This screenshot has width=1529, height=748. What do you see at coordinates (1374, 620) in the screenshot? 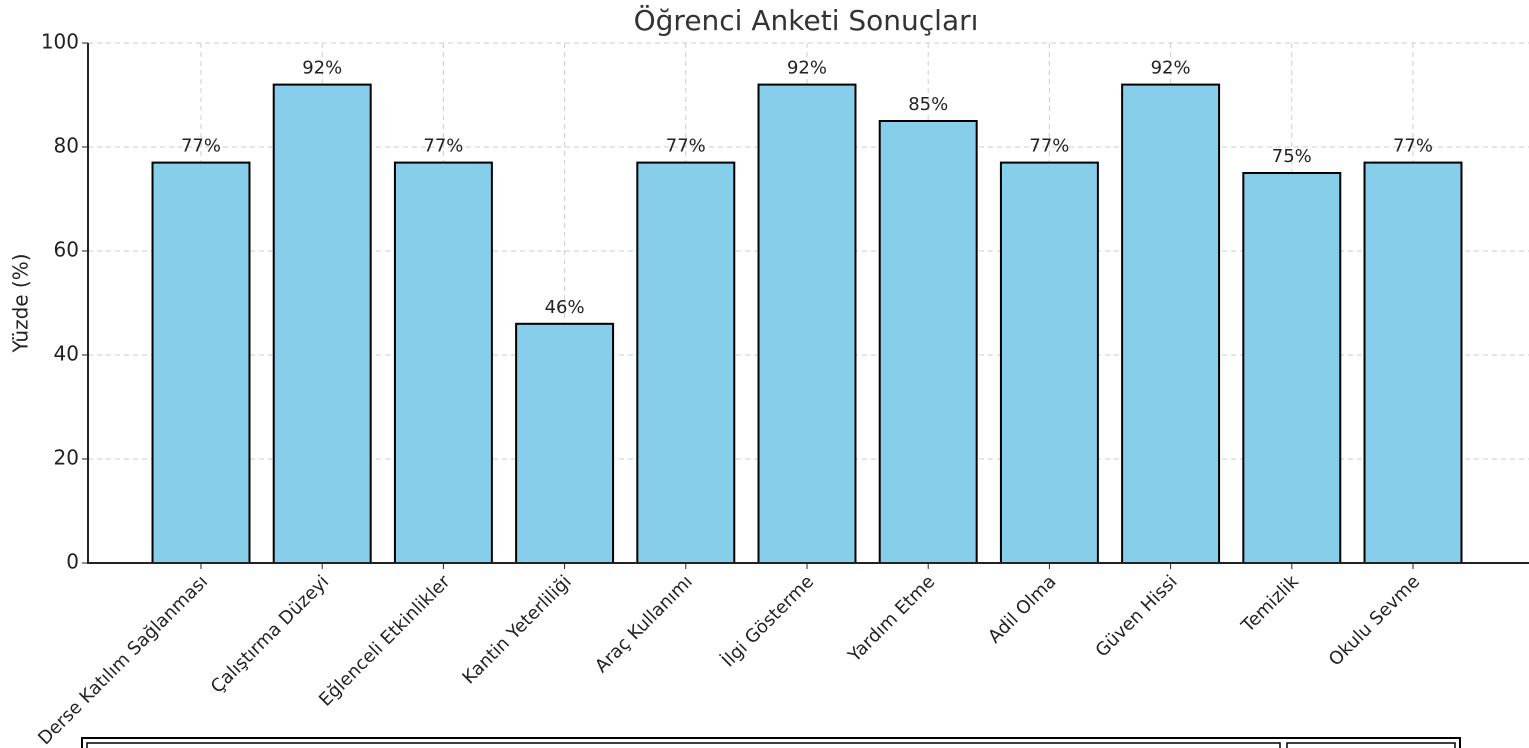
I see `x-tick-label: Okulu Sevme` at bounding box center [1374, 620].